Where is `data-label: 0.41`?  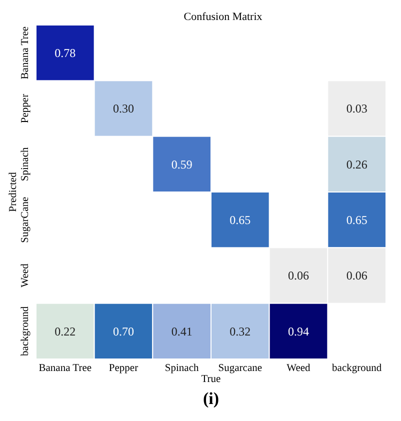 data-label: 0.41 is located at coordinates (181, 331).